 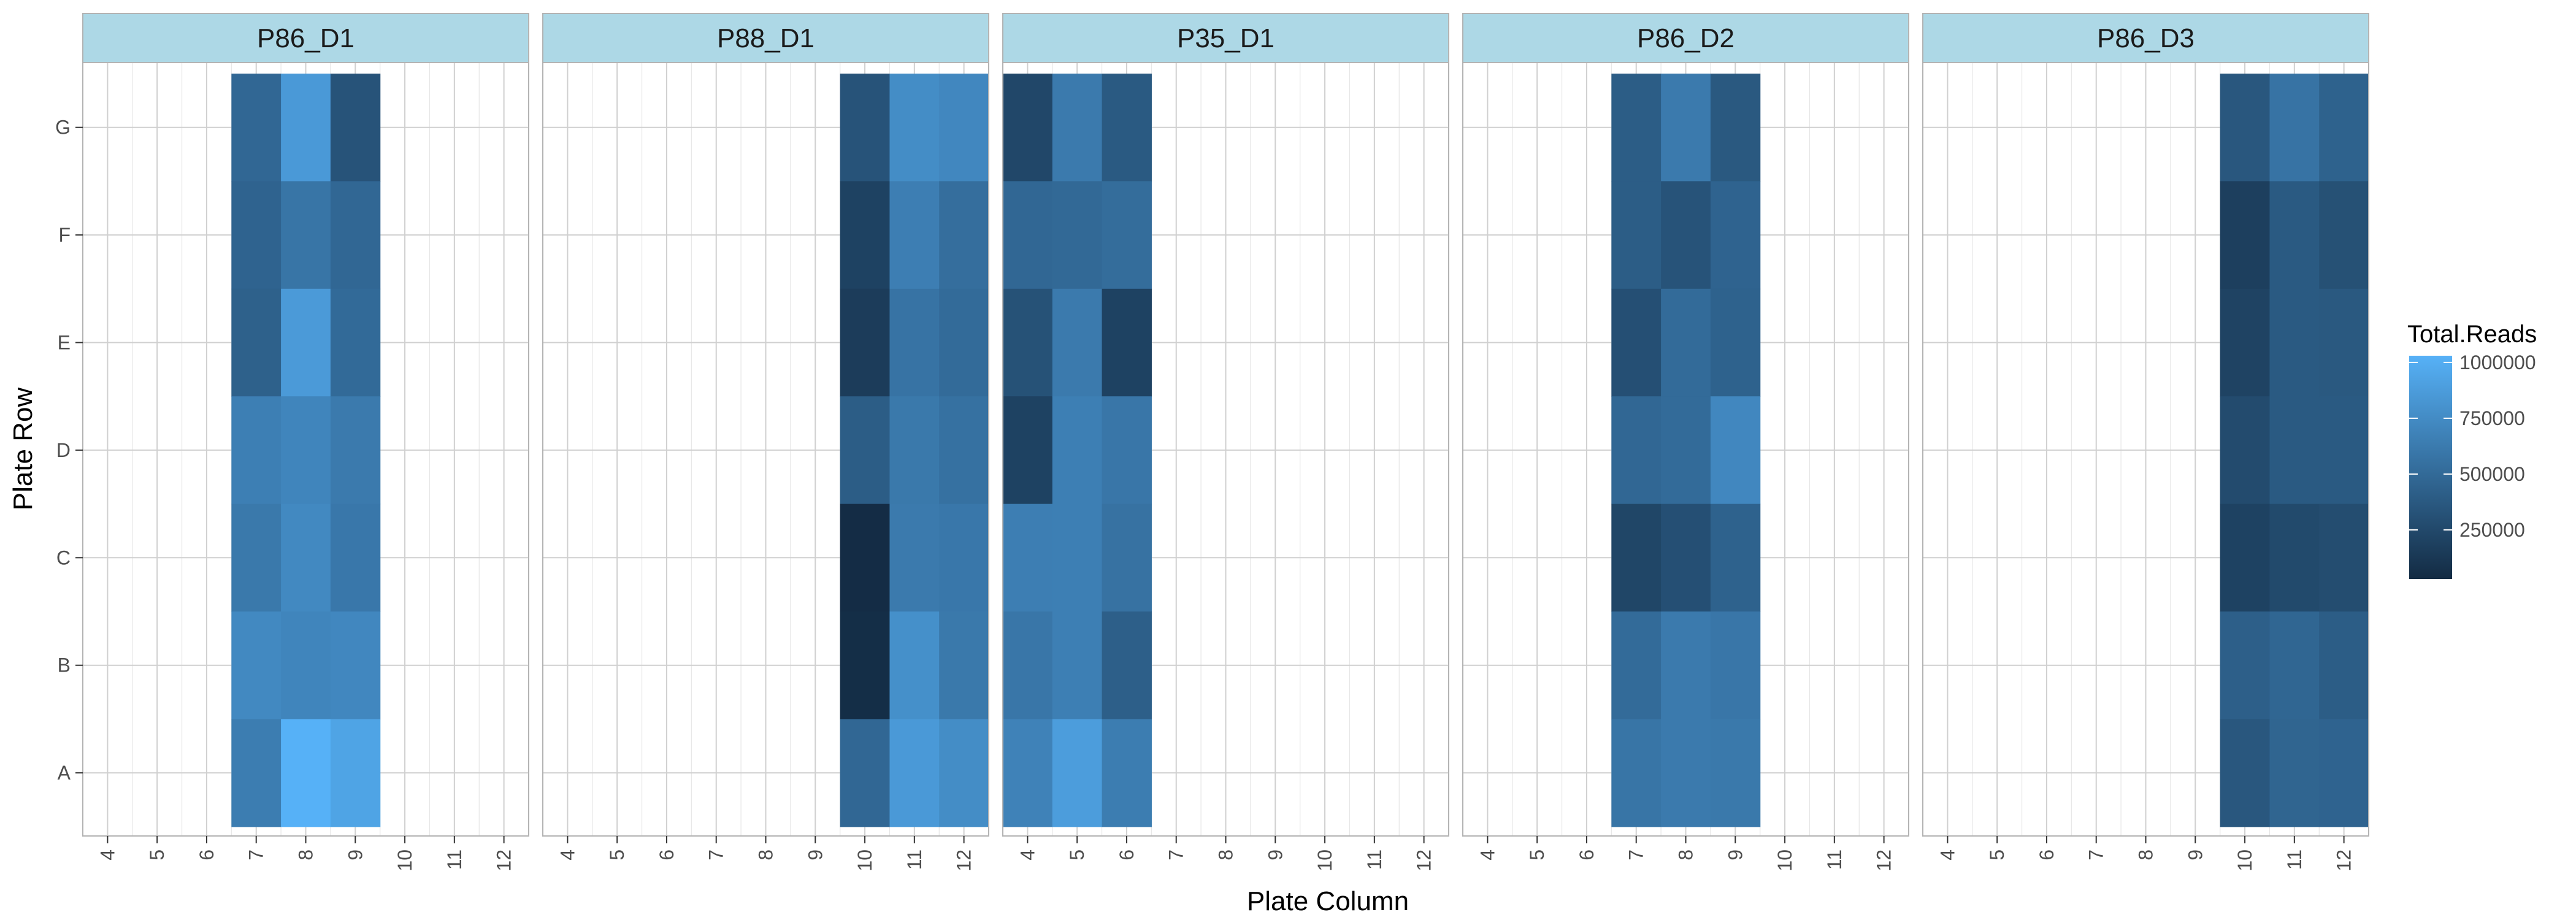 What do you see at coordinates (64, 773) in the screenshot?
I see `y-tick-label: A` at bounding box center [64, 773].